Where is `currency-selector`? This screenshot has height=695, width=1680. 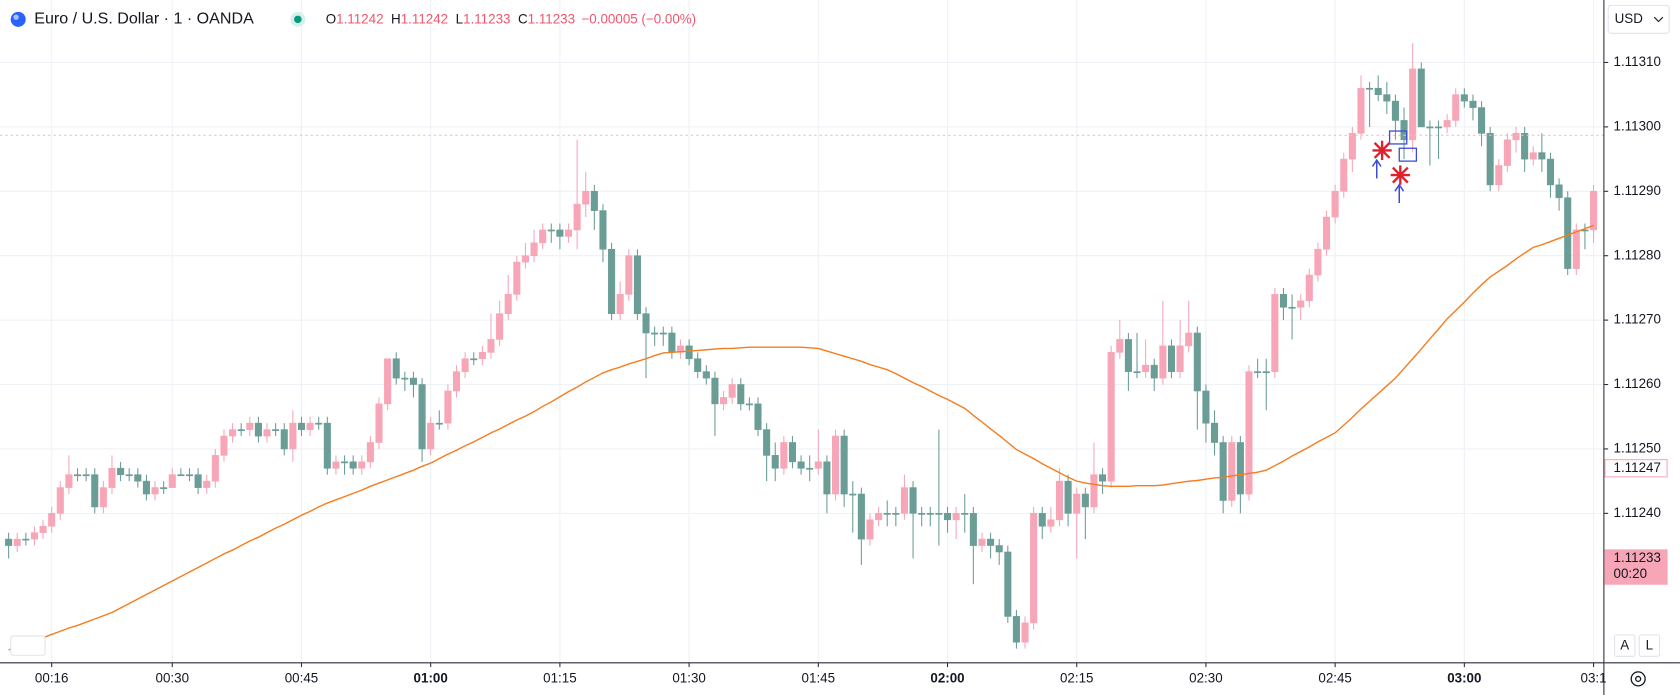
currency-selector is located at coordinates (1638, 19).